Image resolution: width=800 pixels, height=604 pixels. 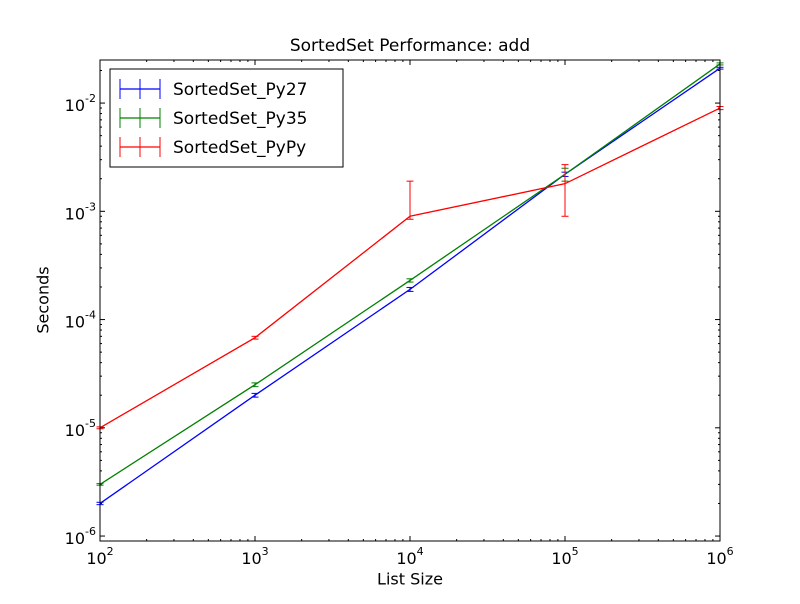 What do you see at coordinates (730, 551) in the screenshot?
I see `tick-exponent: 6` at bounding box center [730, 551].